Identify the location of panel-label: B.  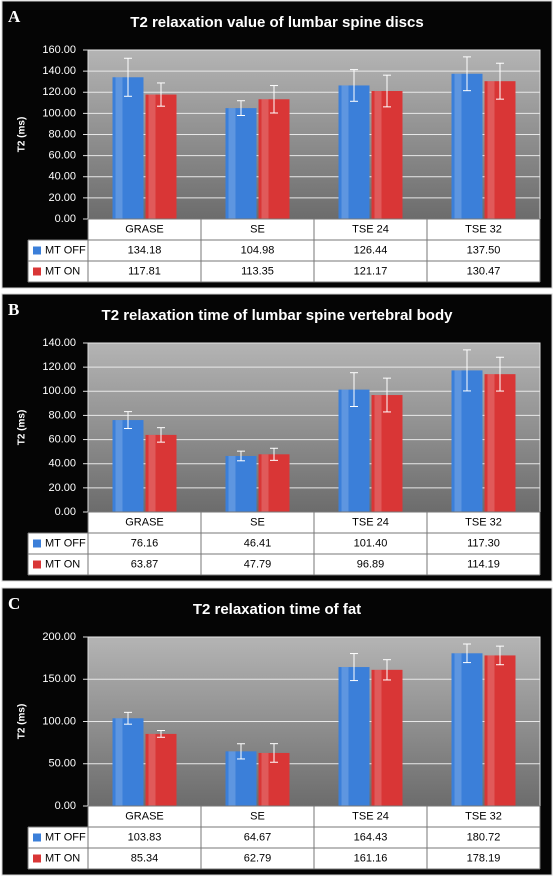
(13, 309).